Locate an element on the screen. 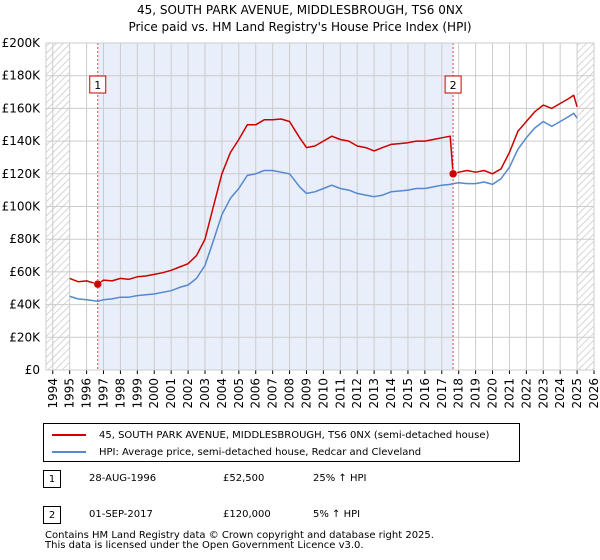 The image size is (600, 560). x-tick-label: 2003 is located at coordinates (205, 393).